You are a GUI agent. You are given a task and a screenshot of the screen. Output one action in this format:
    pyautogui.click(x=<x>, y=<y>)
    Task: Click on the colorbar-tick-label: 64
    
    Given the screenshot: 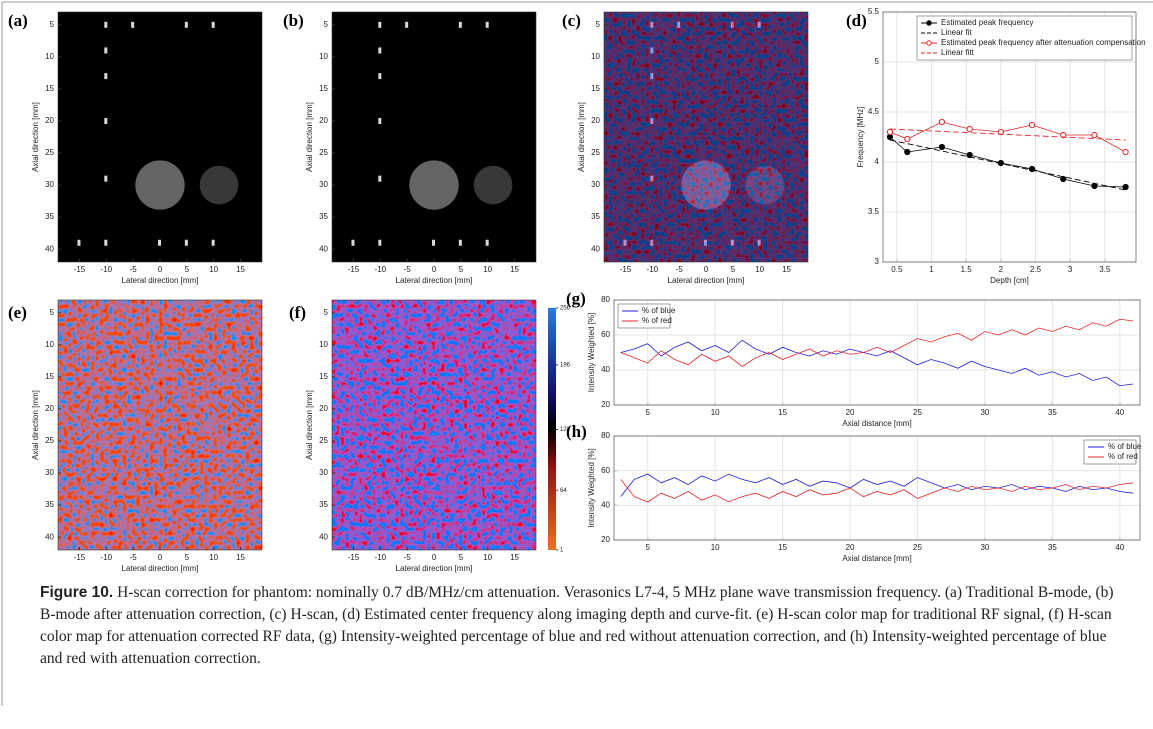 What is the action you would take?
    pyautogui.click(x=563, y=491)
    